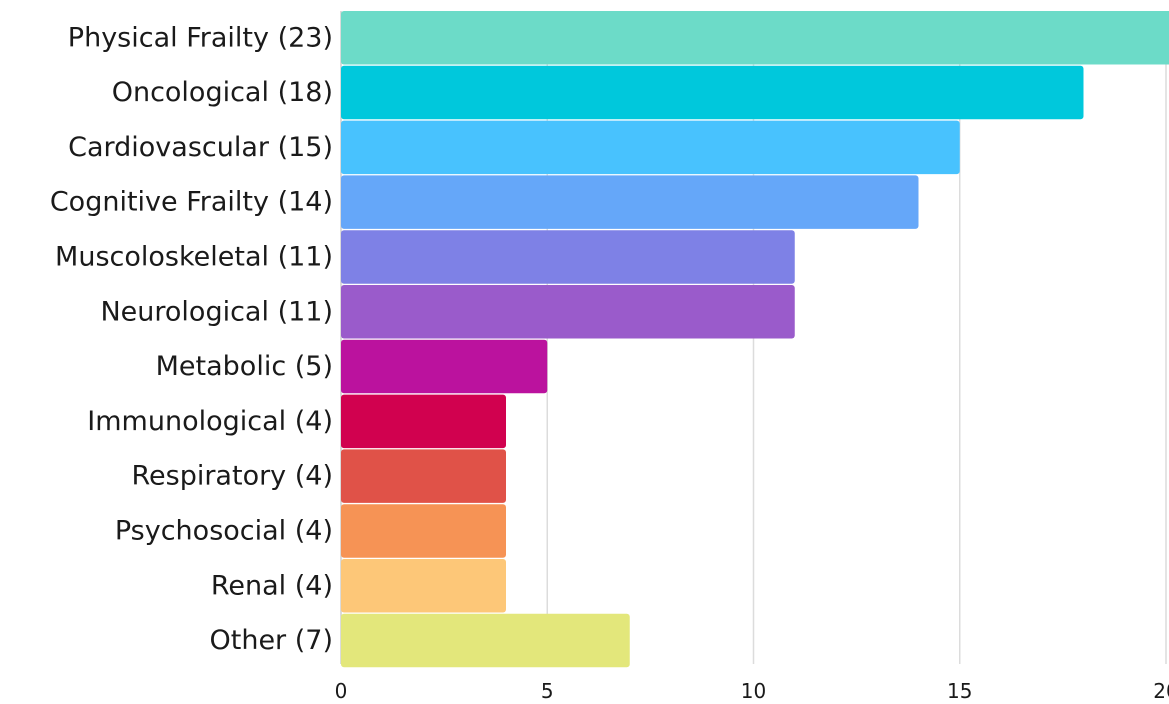 Image resolution: width=1169 pixels, height=704 pixels. I want to click on x-tick-label: 15, so click(959, 691).